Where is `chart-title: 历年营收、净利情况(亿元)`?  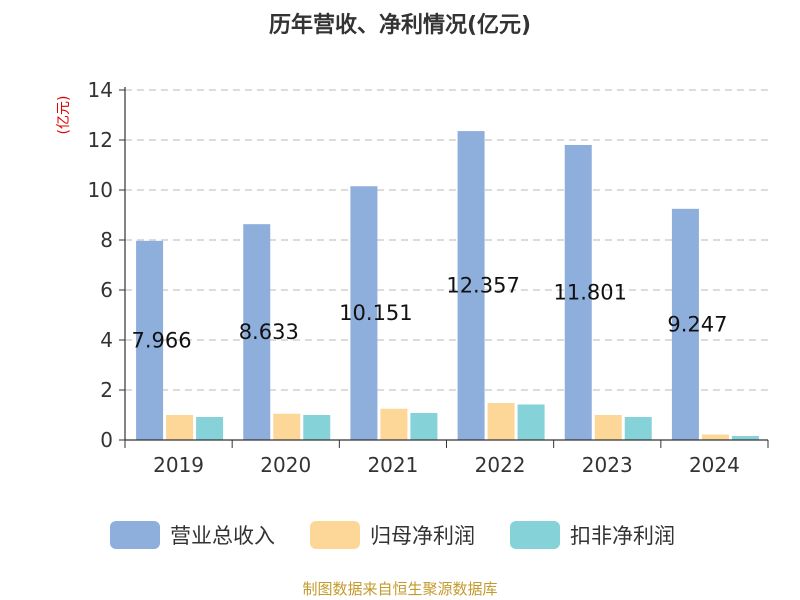 chart-title: 历年营收、净利情况(亿元) is located at coordinates (400, 25).